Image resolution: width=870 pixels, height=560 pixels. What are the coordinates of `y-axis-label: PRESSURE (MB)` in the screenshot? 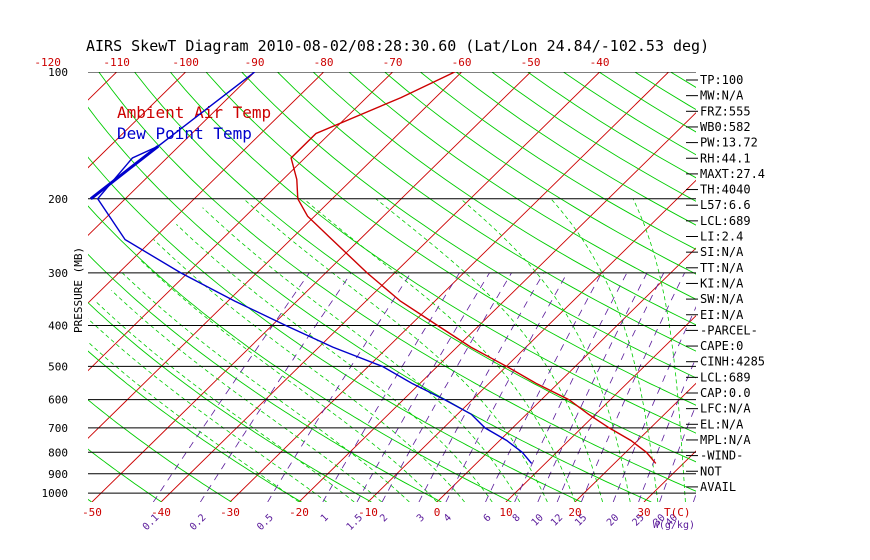 It's located at (78, 290).